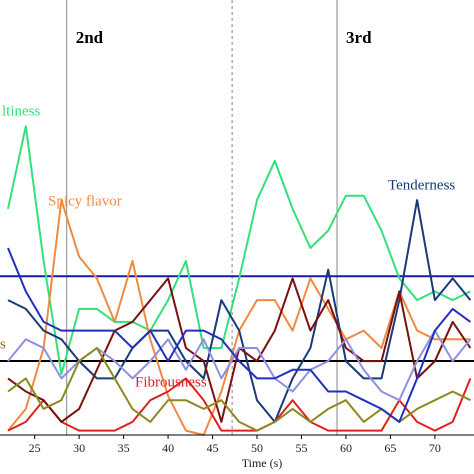 Image resolution: width=474 pixels, height=474 pixels. What do you see at coordinates (359, 37) in the screenshot?
I see `phase-label: 3rd` at bounding box center [359, 37].